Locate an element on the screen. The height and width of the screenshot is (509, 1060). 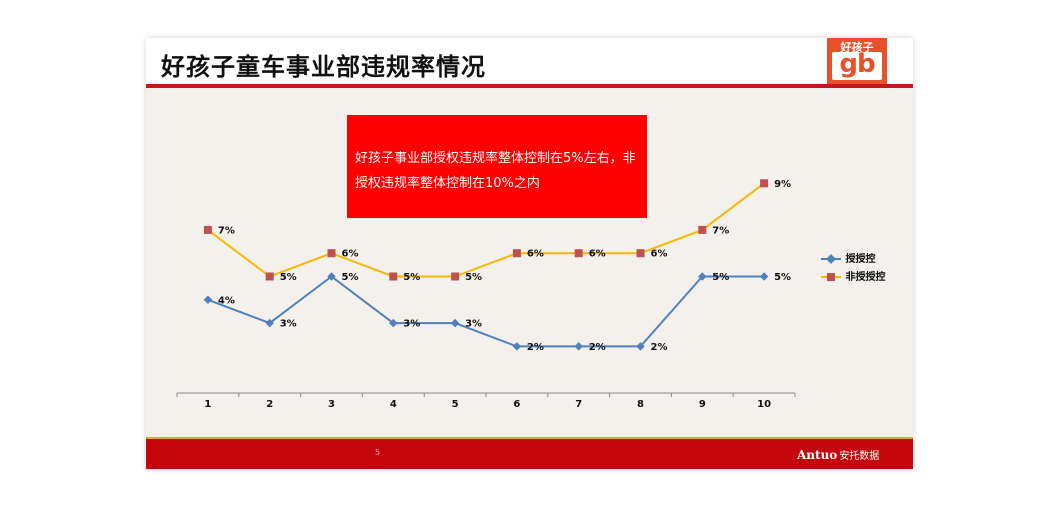
footer-bar: 5 Antuo 安托数据 is located at coordinates (529, 454).